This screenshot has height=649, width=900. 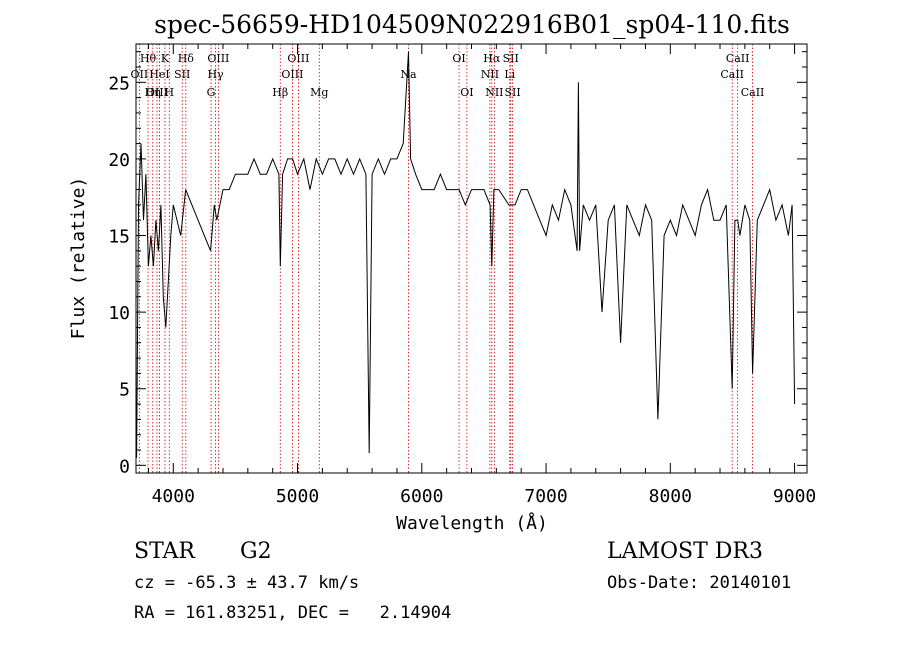 What do you see at coordinates (124, 466) in the screenshot?
I see `y-tick-label: 0` at bounding box center [124, 466].